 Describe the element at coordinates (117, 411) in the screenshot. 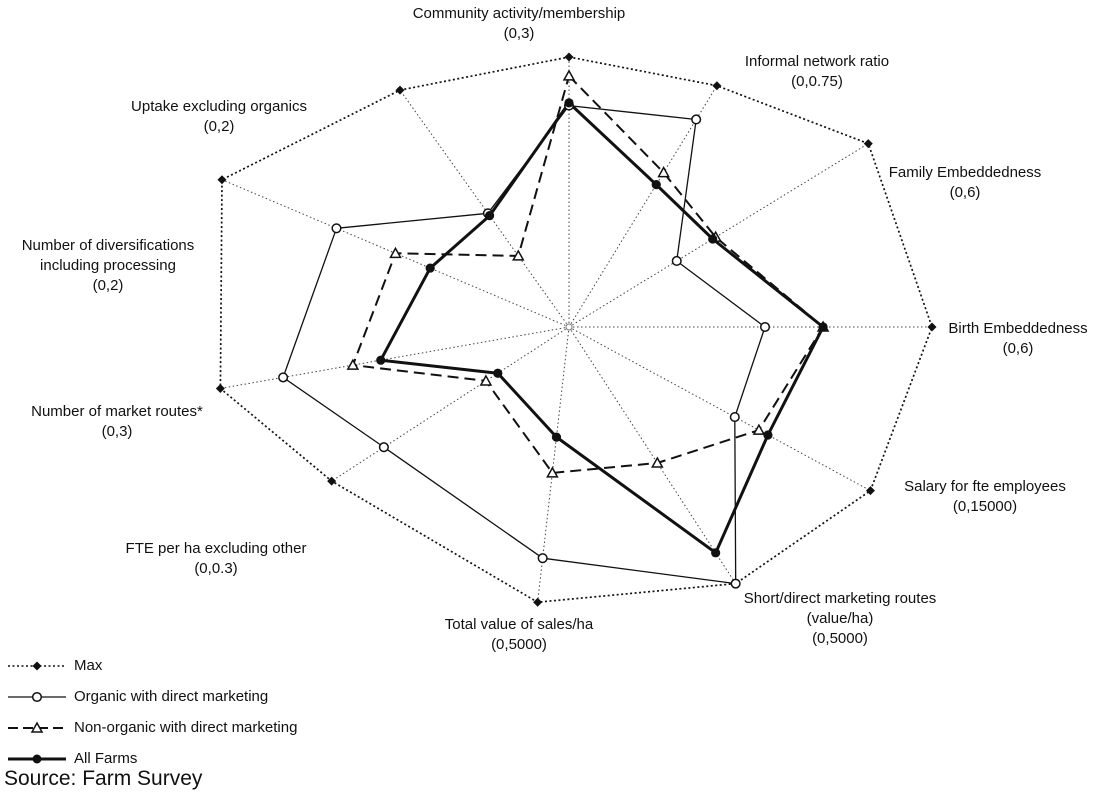

I see `axis-label-line: Number of market routes*` at that location.